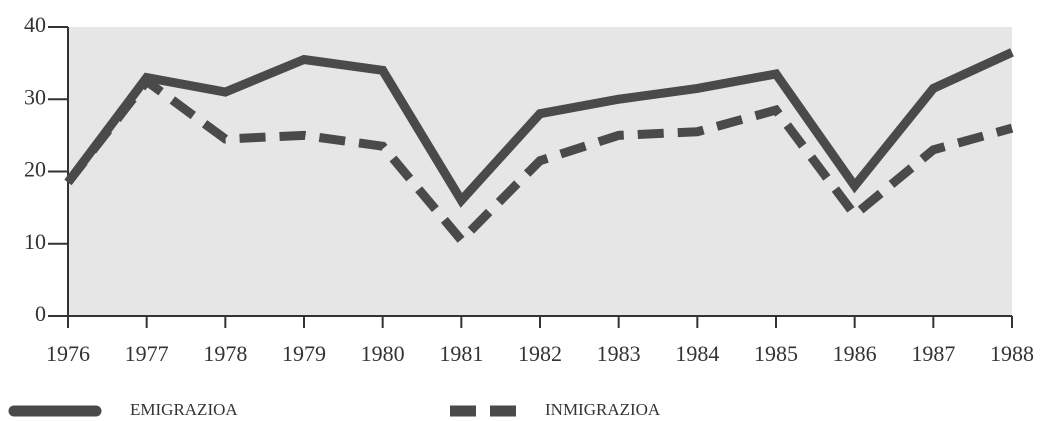 This screenshot has height=421, width=1046. What do you see at coordinates (35, 169) in the screenshot?
I see `y-tick-label: 20` at bounding box center [35, 169].